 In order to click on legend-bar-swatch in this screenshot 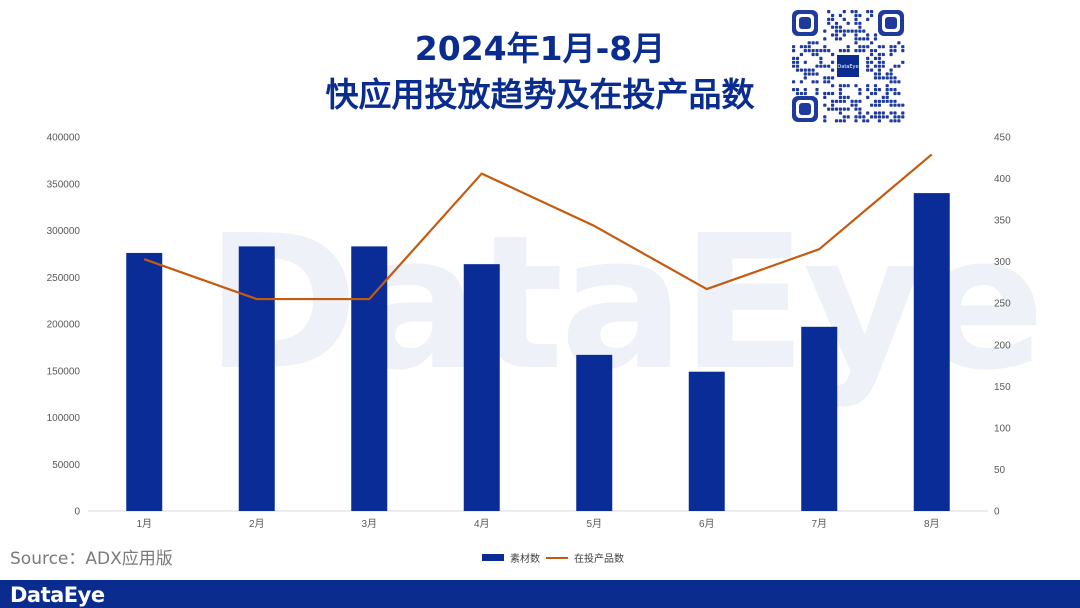, I will do `click(493, 557)`.